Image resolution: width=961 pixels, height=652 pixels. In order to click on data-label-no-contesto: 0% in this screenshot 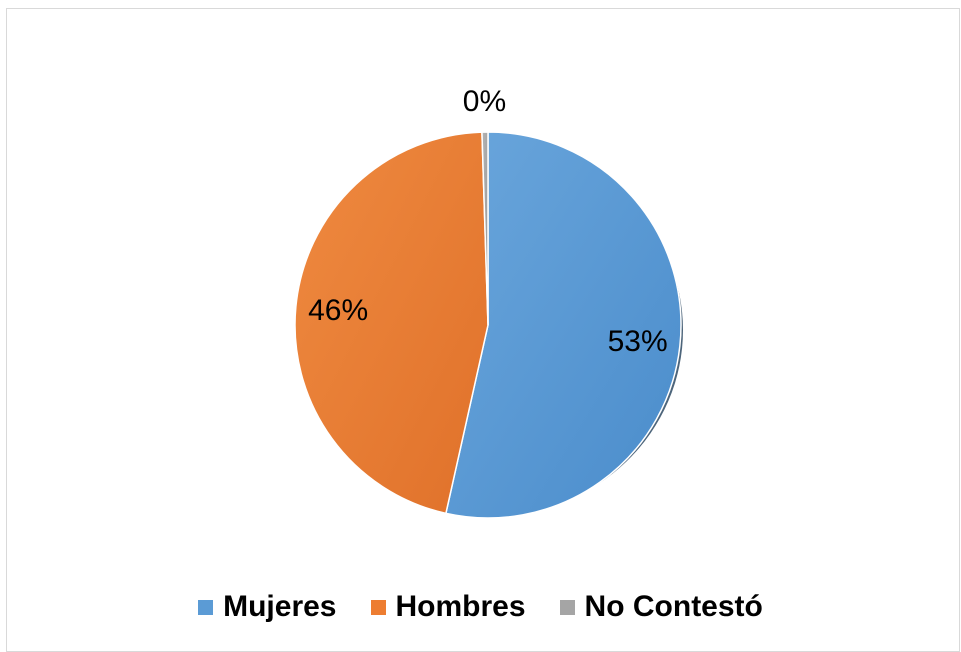, I will do `click(484, 102)`.